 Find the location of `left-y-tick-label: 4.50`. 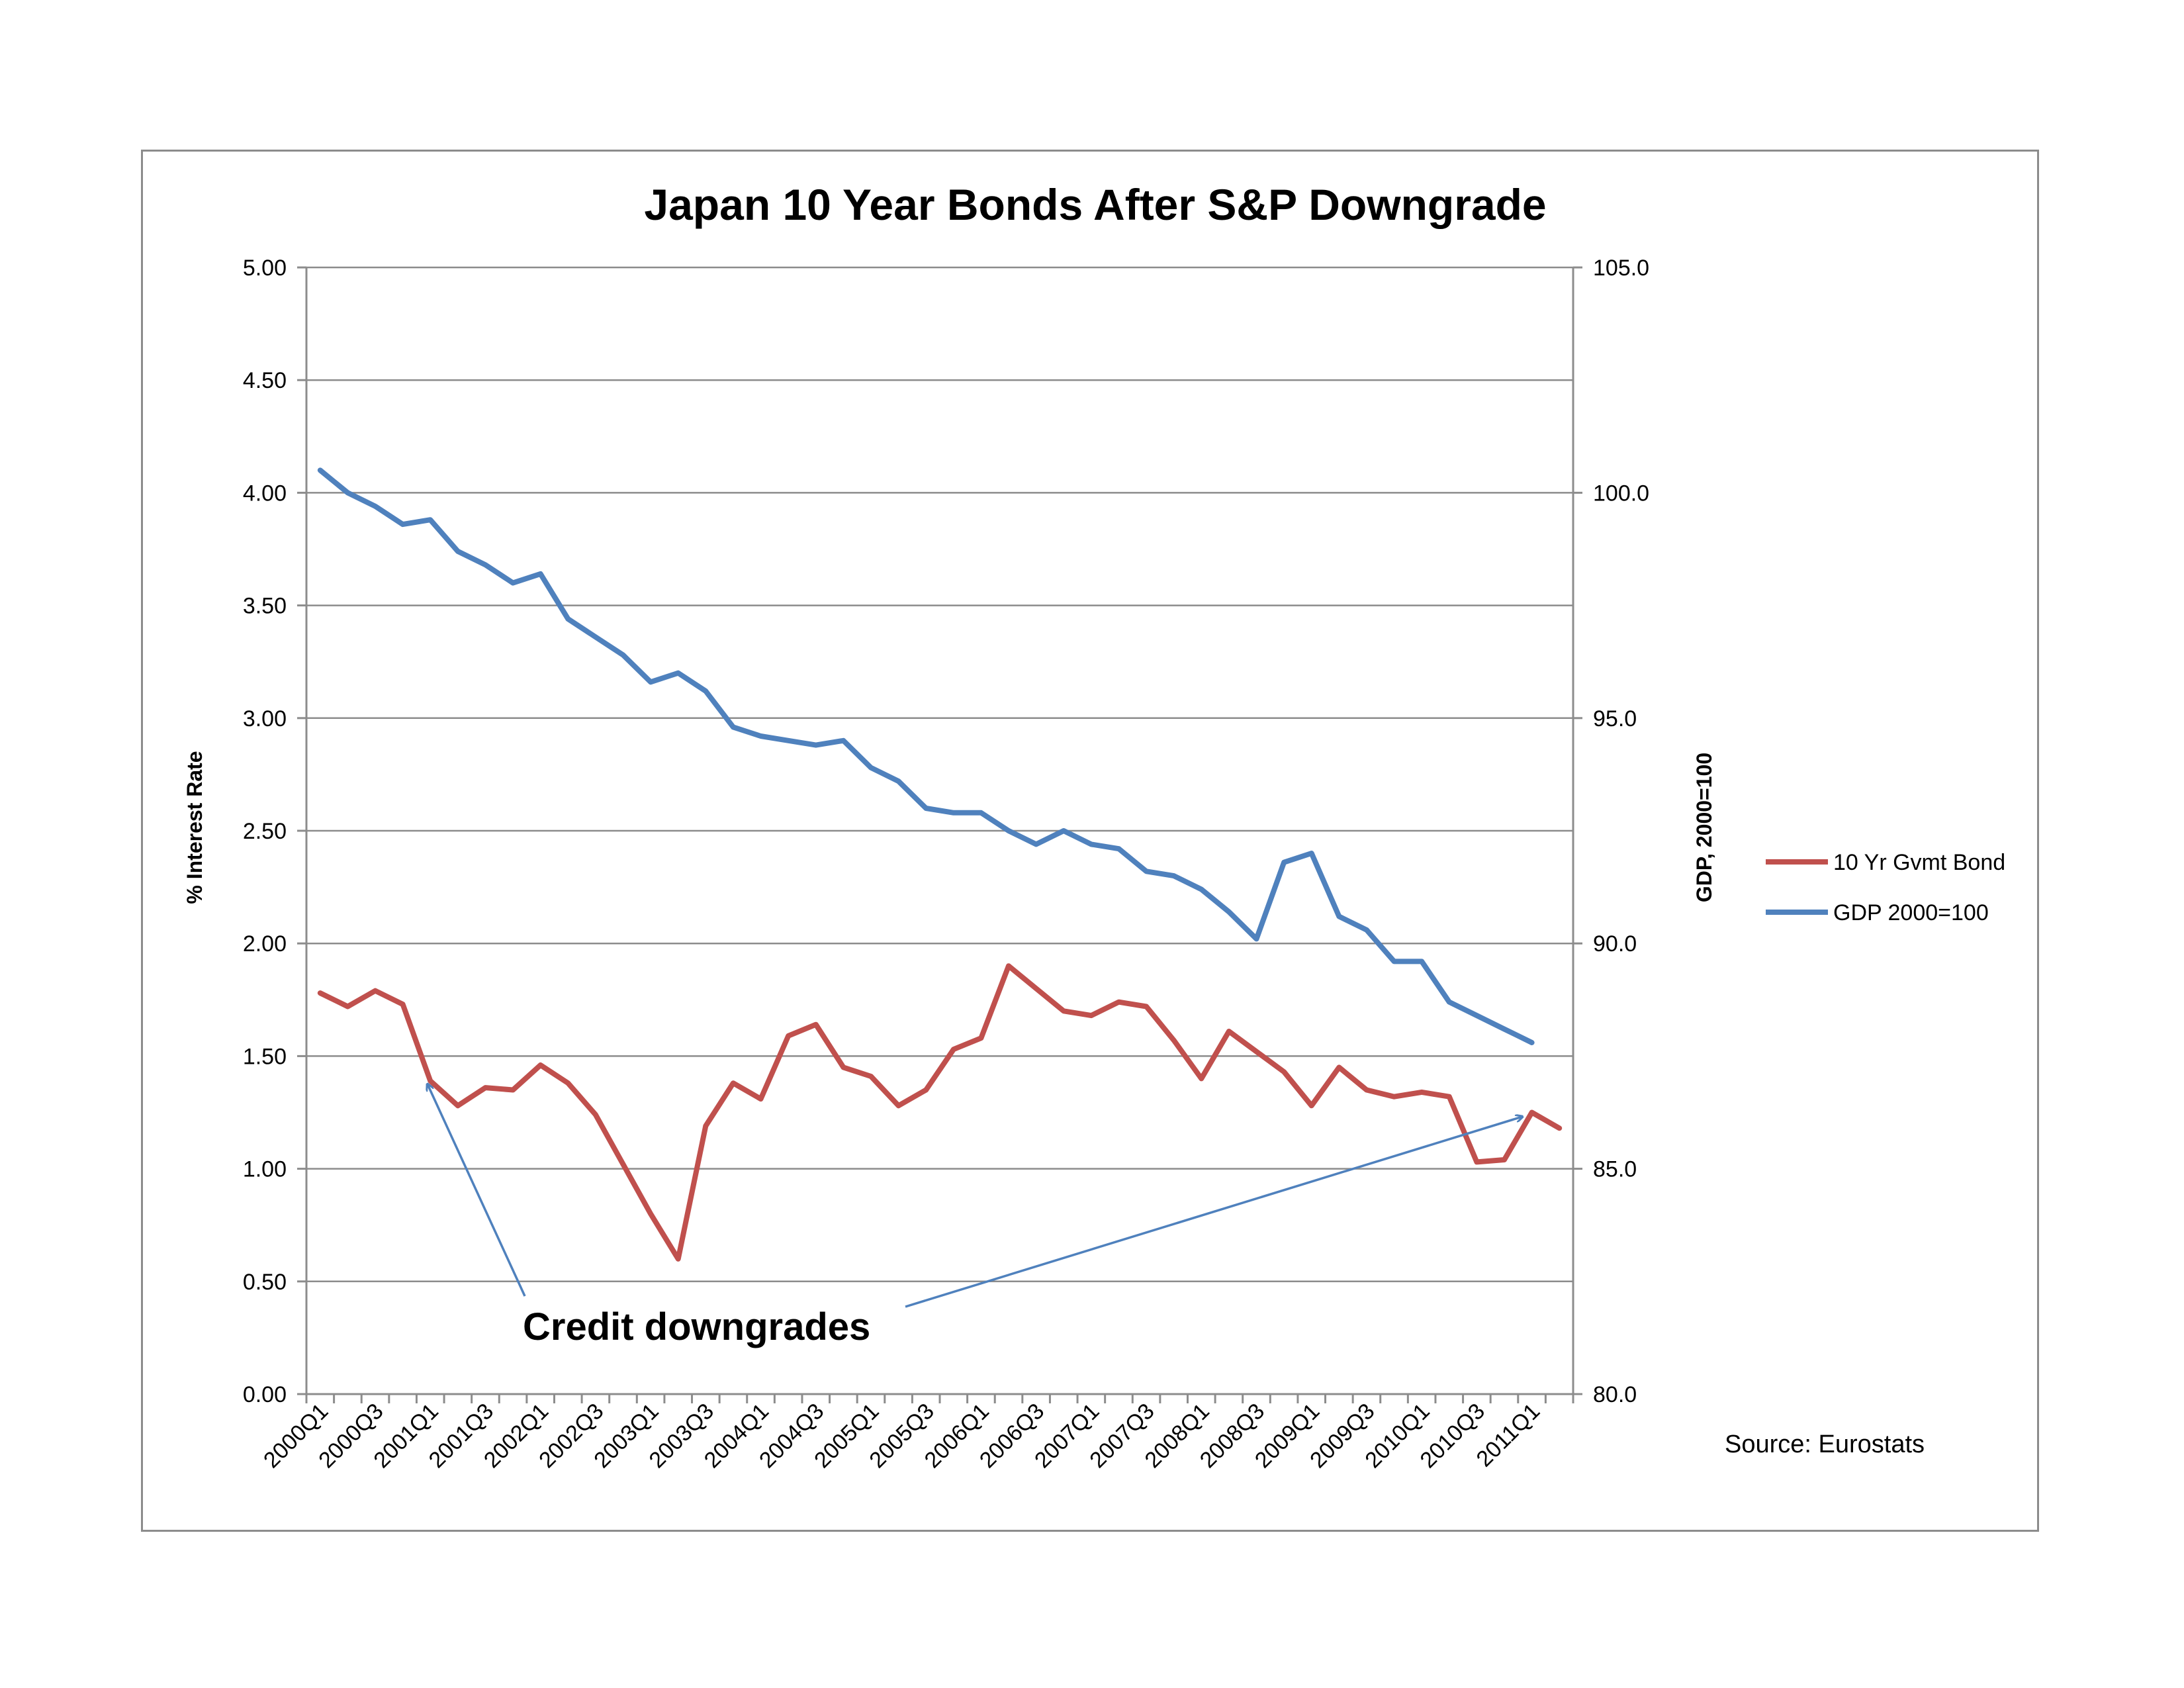

left-y-tick-label: 4.50 is located at coordinates (265, 380).